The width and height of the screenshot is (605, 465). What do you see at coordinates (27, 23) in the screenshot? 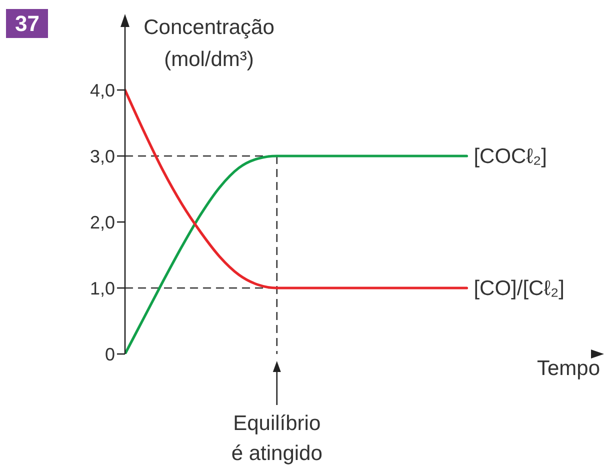
I see `text: 37` at bounding box center [27, 23].